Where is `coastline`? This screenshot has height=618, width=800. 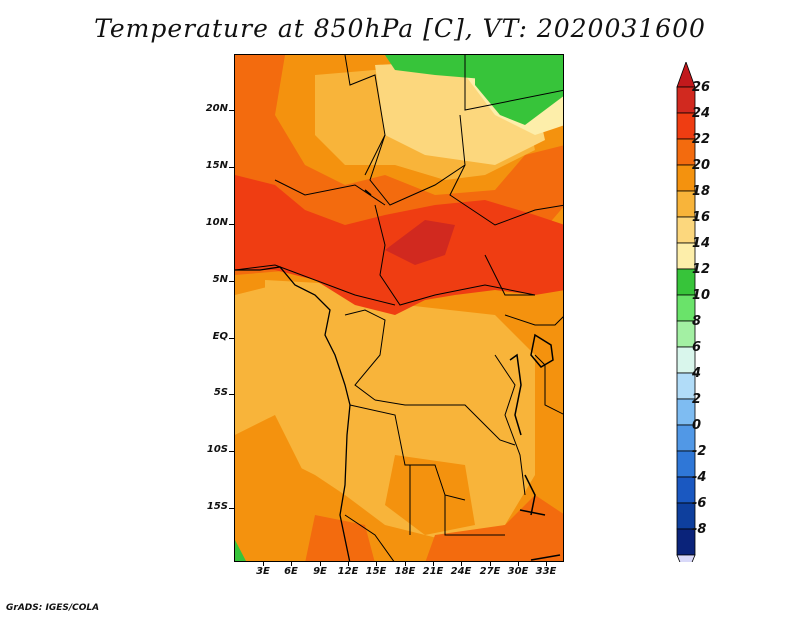
coastline is located at coordinates (293, 413).